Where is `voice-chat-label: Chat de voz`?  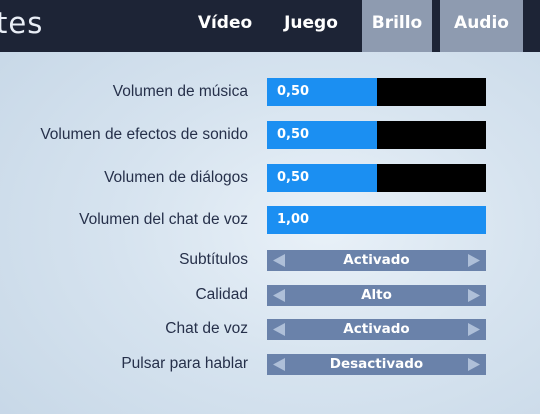 voice-chat-label: Chat de voz is located at coordinates (206, 328).